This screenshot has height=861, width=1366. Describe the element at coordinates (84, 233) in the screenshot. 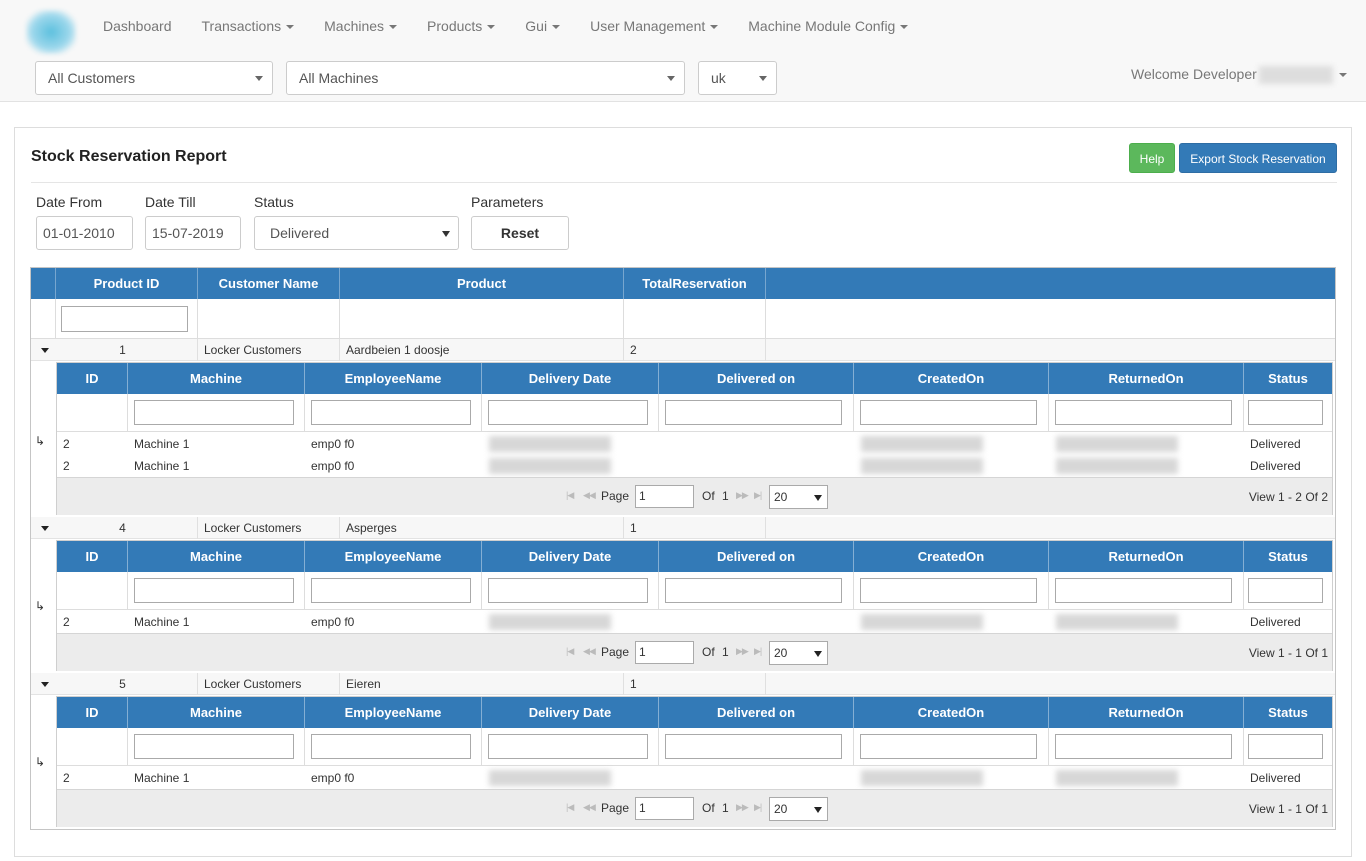

I see `date-from-input: 01-01-2010` at that location.